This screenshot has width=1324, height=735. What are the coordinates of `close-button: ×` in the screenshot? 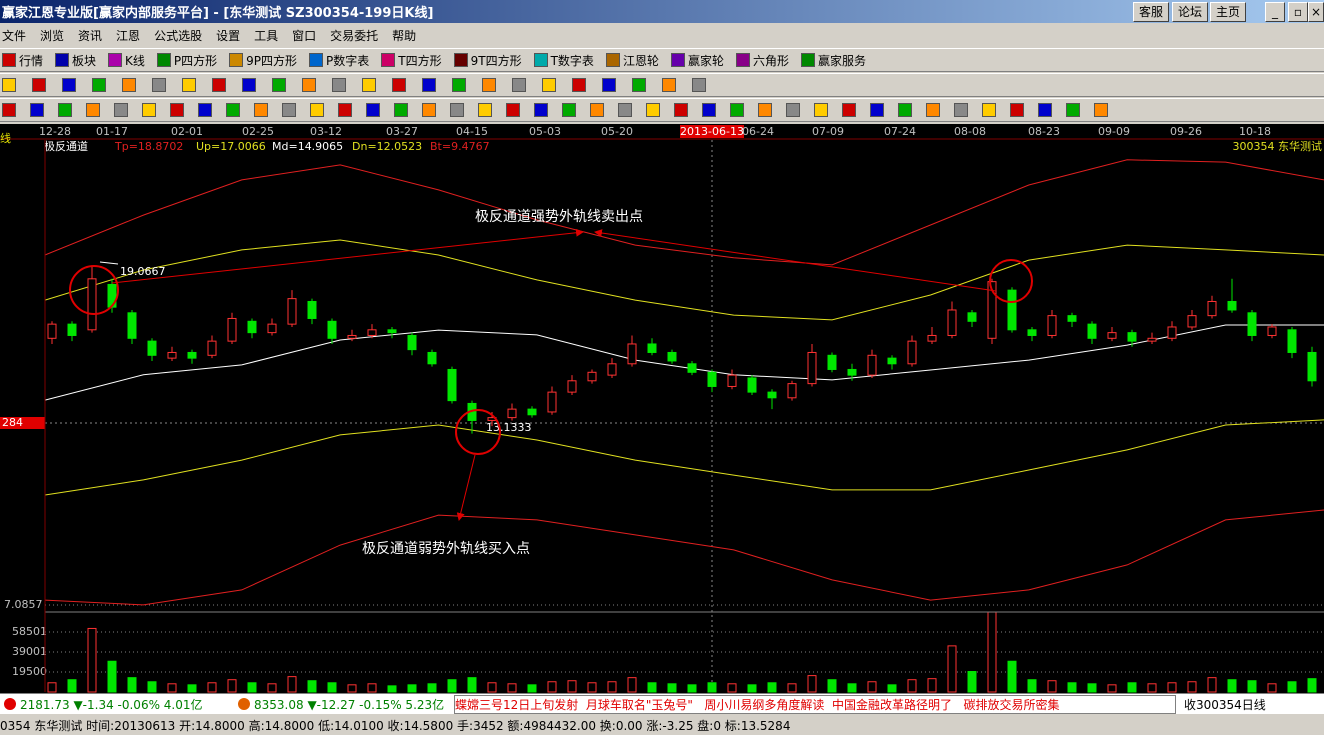 It's located at (1316, 12).